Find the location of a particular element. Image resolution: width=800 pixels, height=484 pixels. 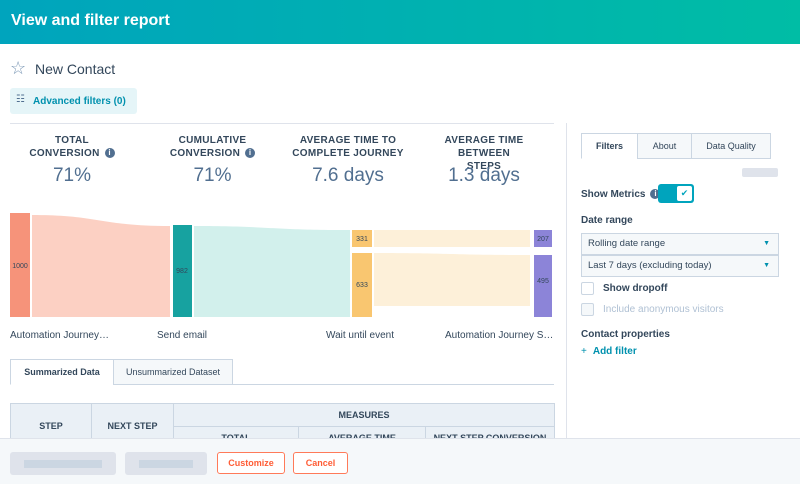

sankey: 1000 982 331 633 207 495 is located at coordinates (281, 265).